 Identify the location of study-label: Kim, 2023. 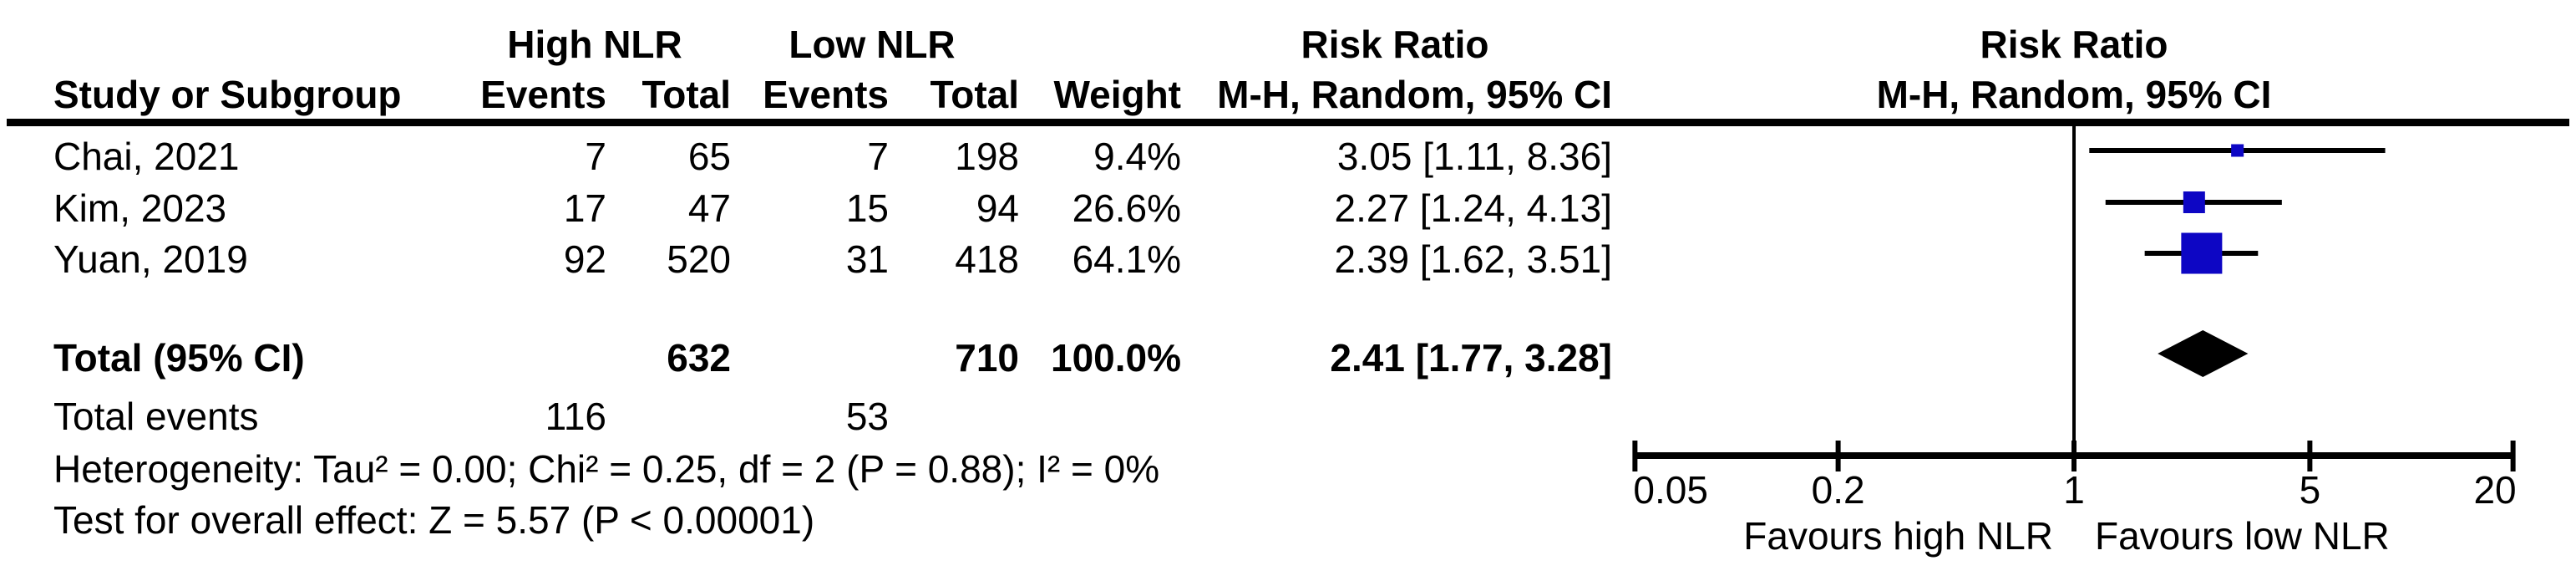
(140, 208).